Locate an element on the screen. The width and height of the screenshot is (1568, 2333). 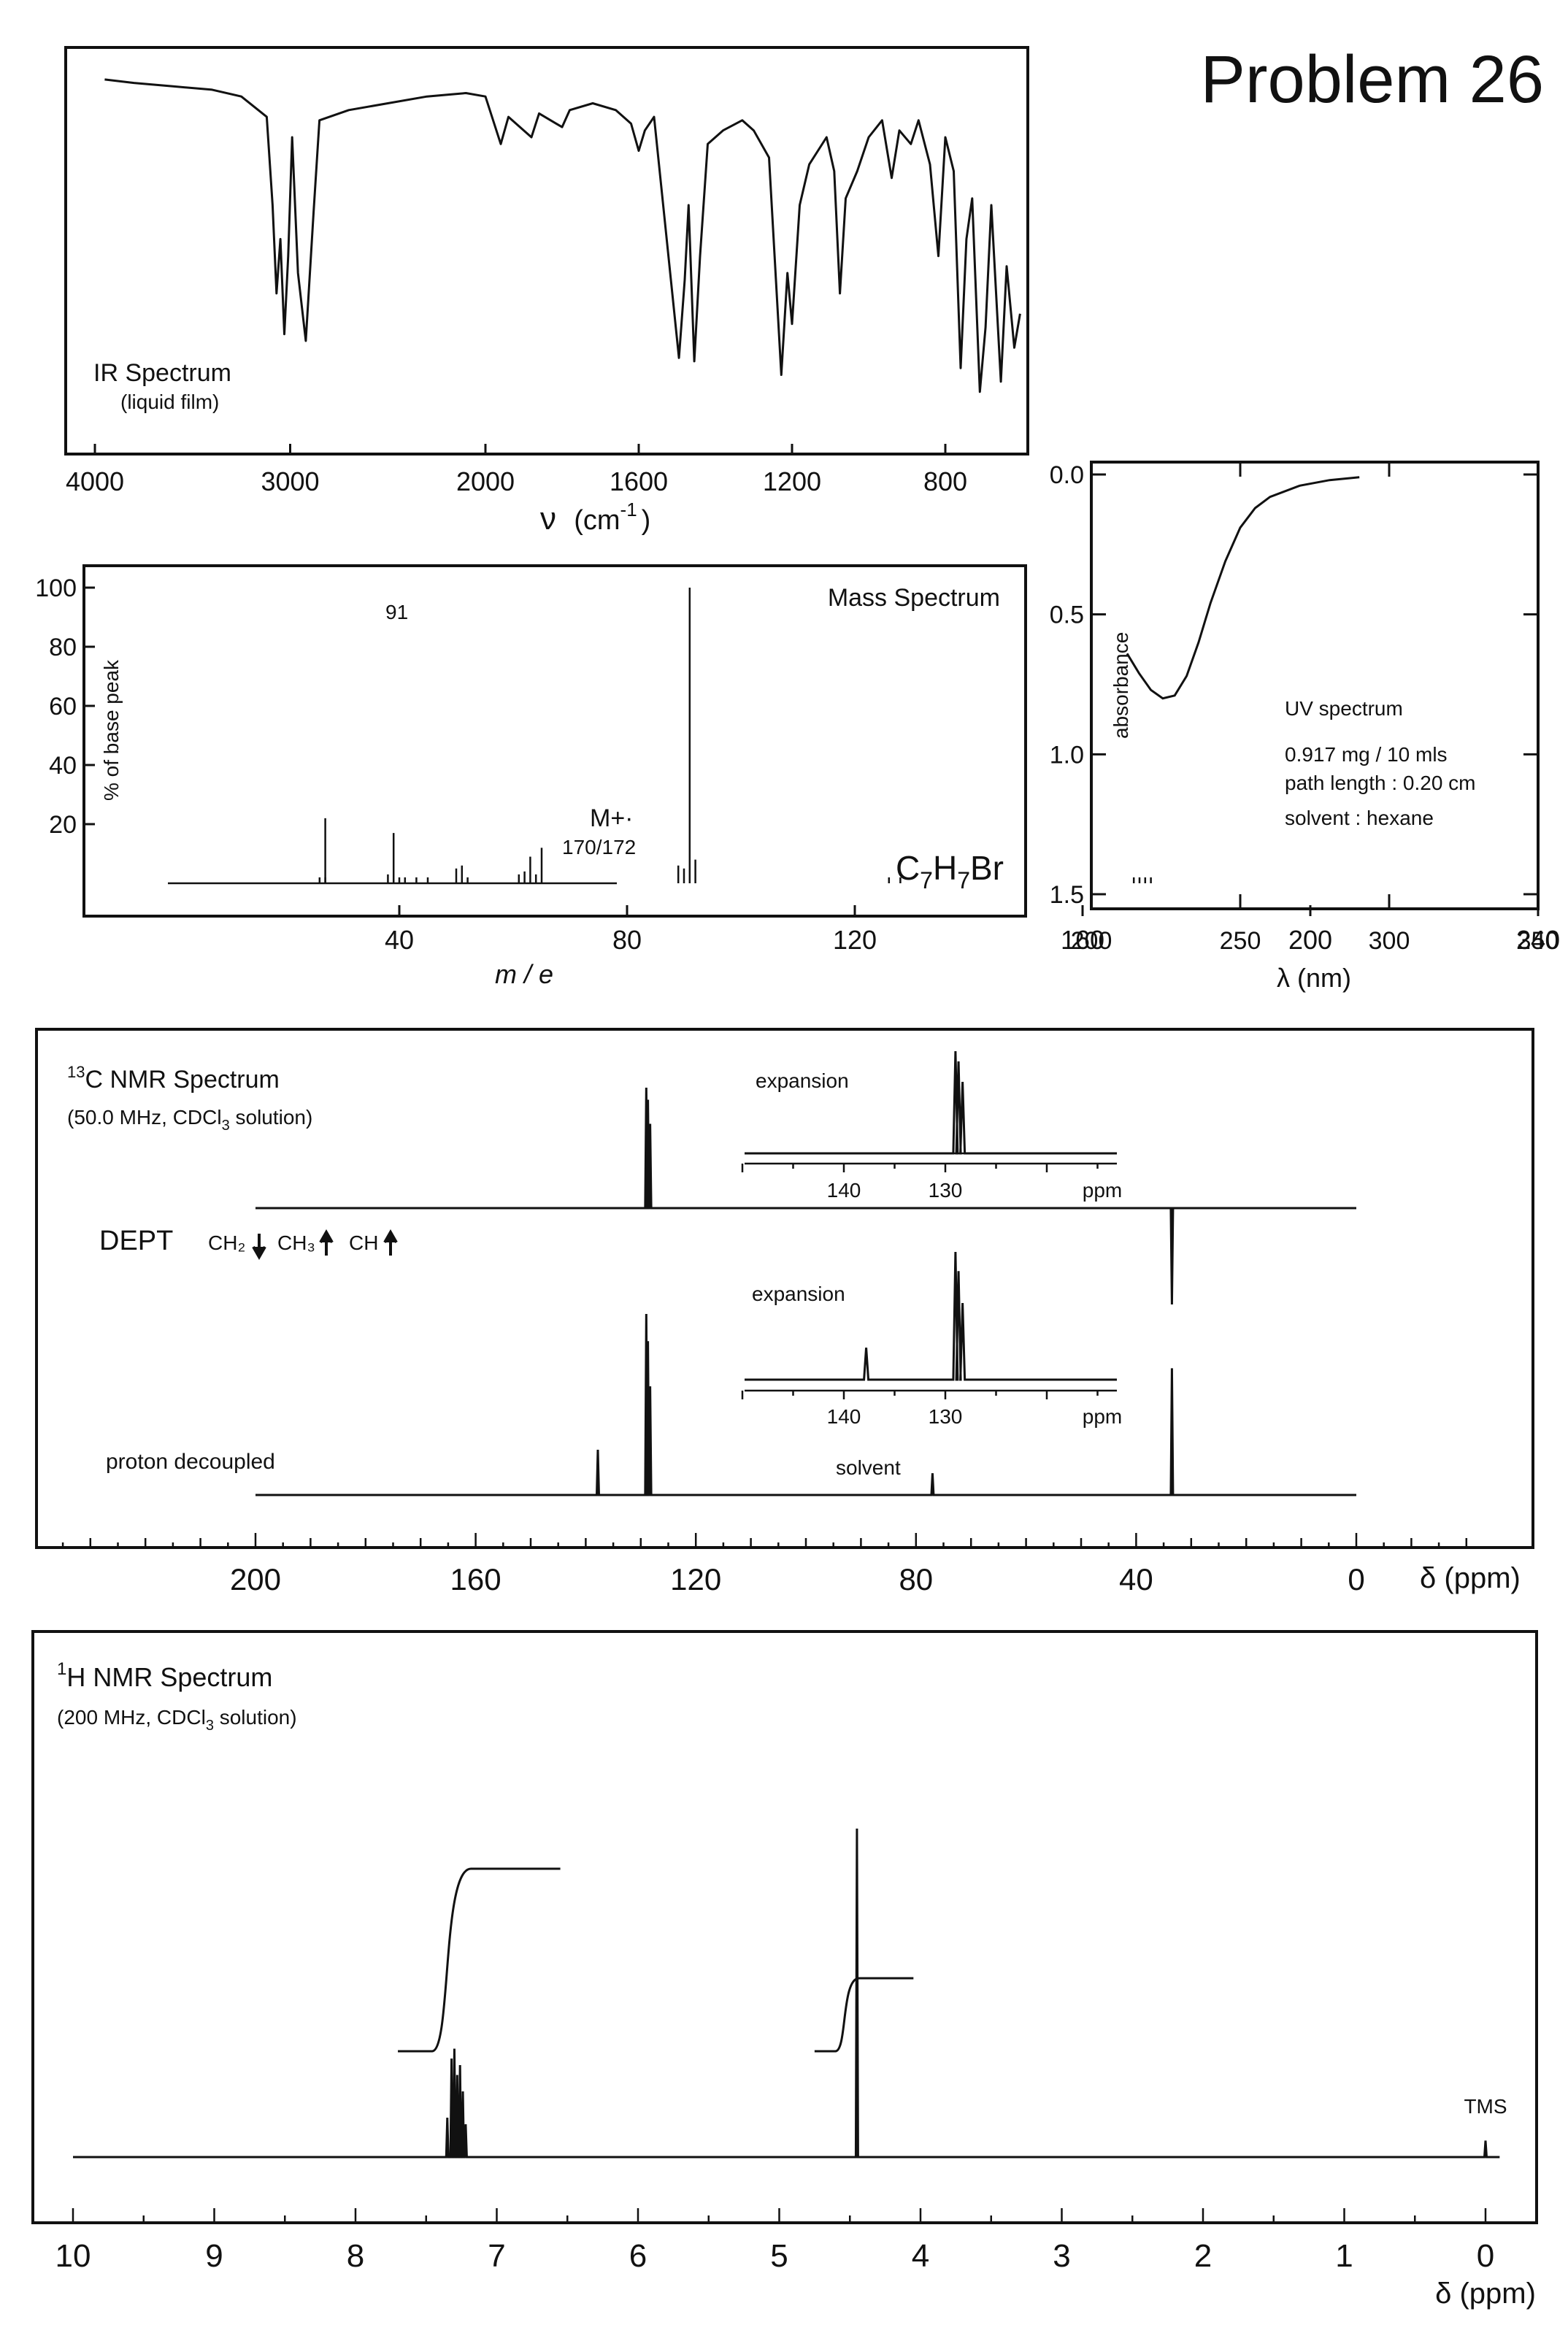
uv-frame is located at coordinates (1315, 685).